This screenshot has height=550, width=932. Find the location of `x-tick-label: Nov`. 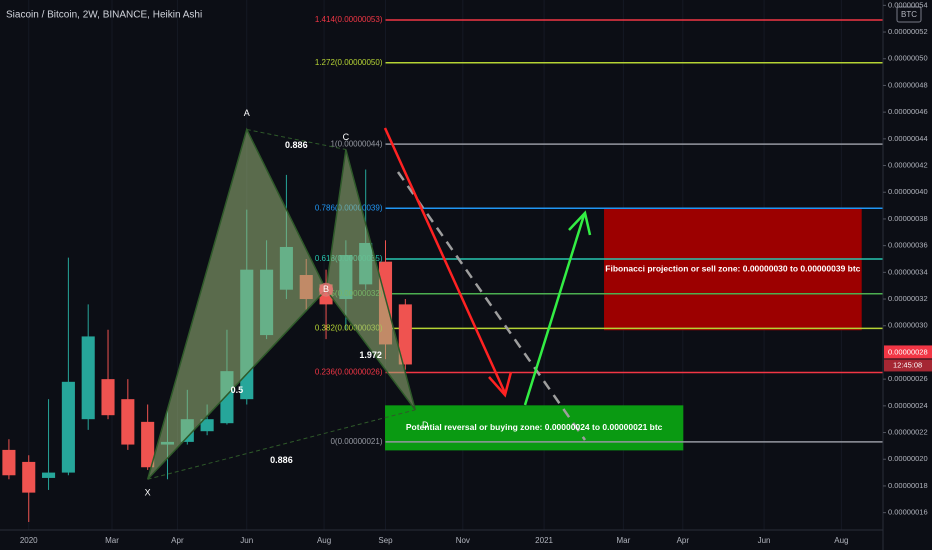

x-tick-label: Nov is located at coordinates (463, 540).